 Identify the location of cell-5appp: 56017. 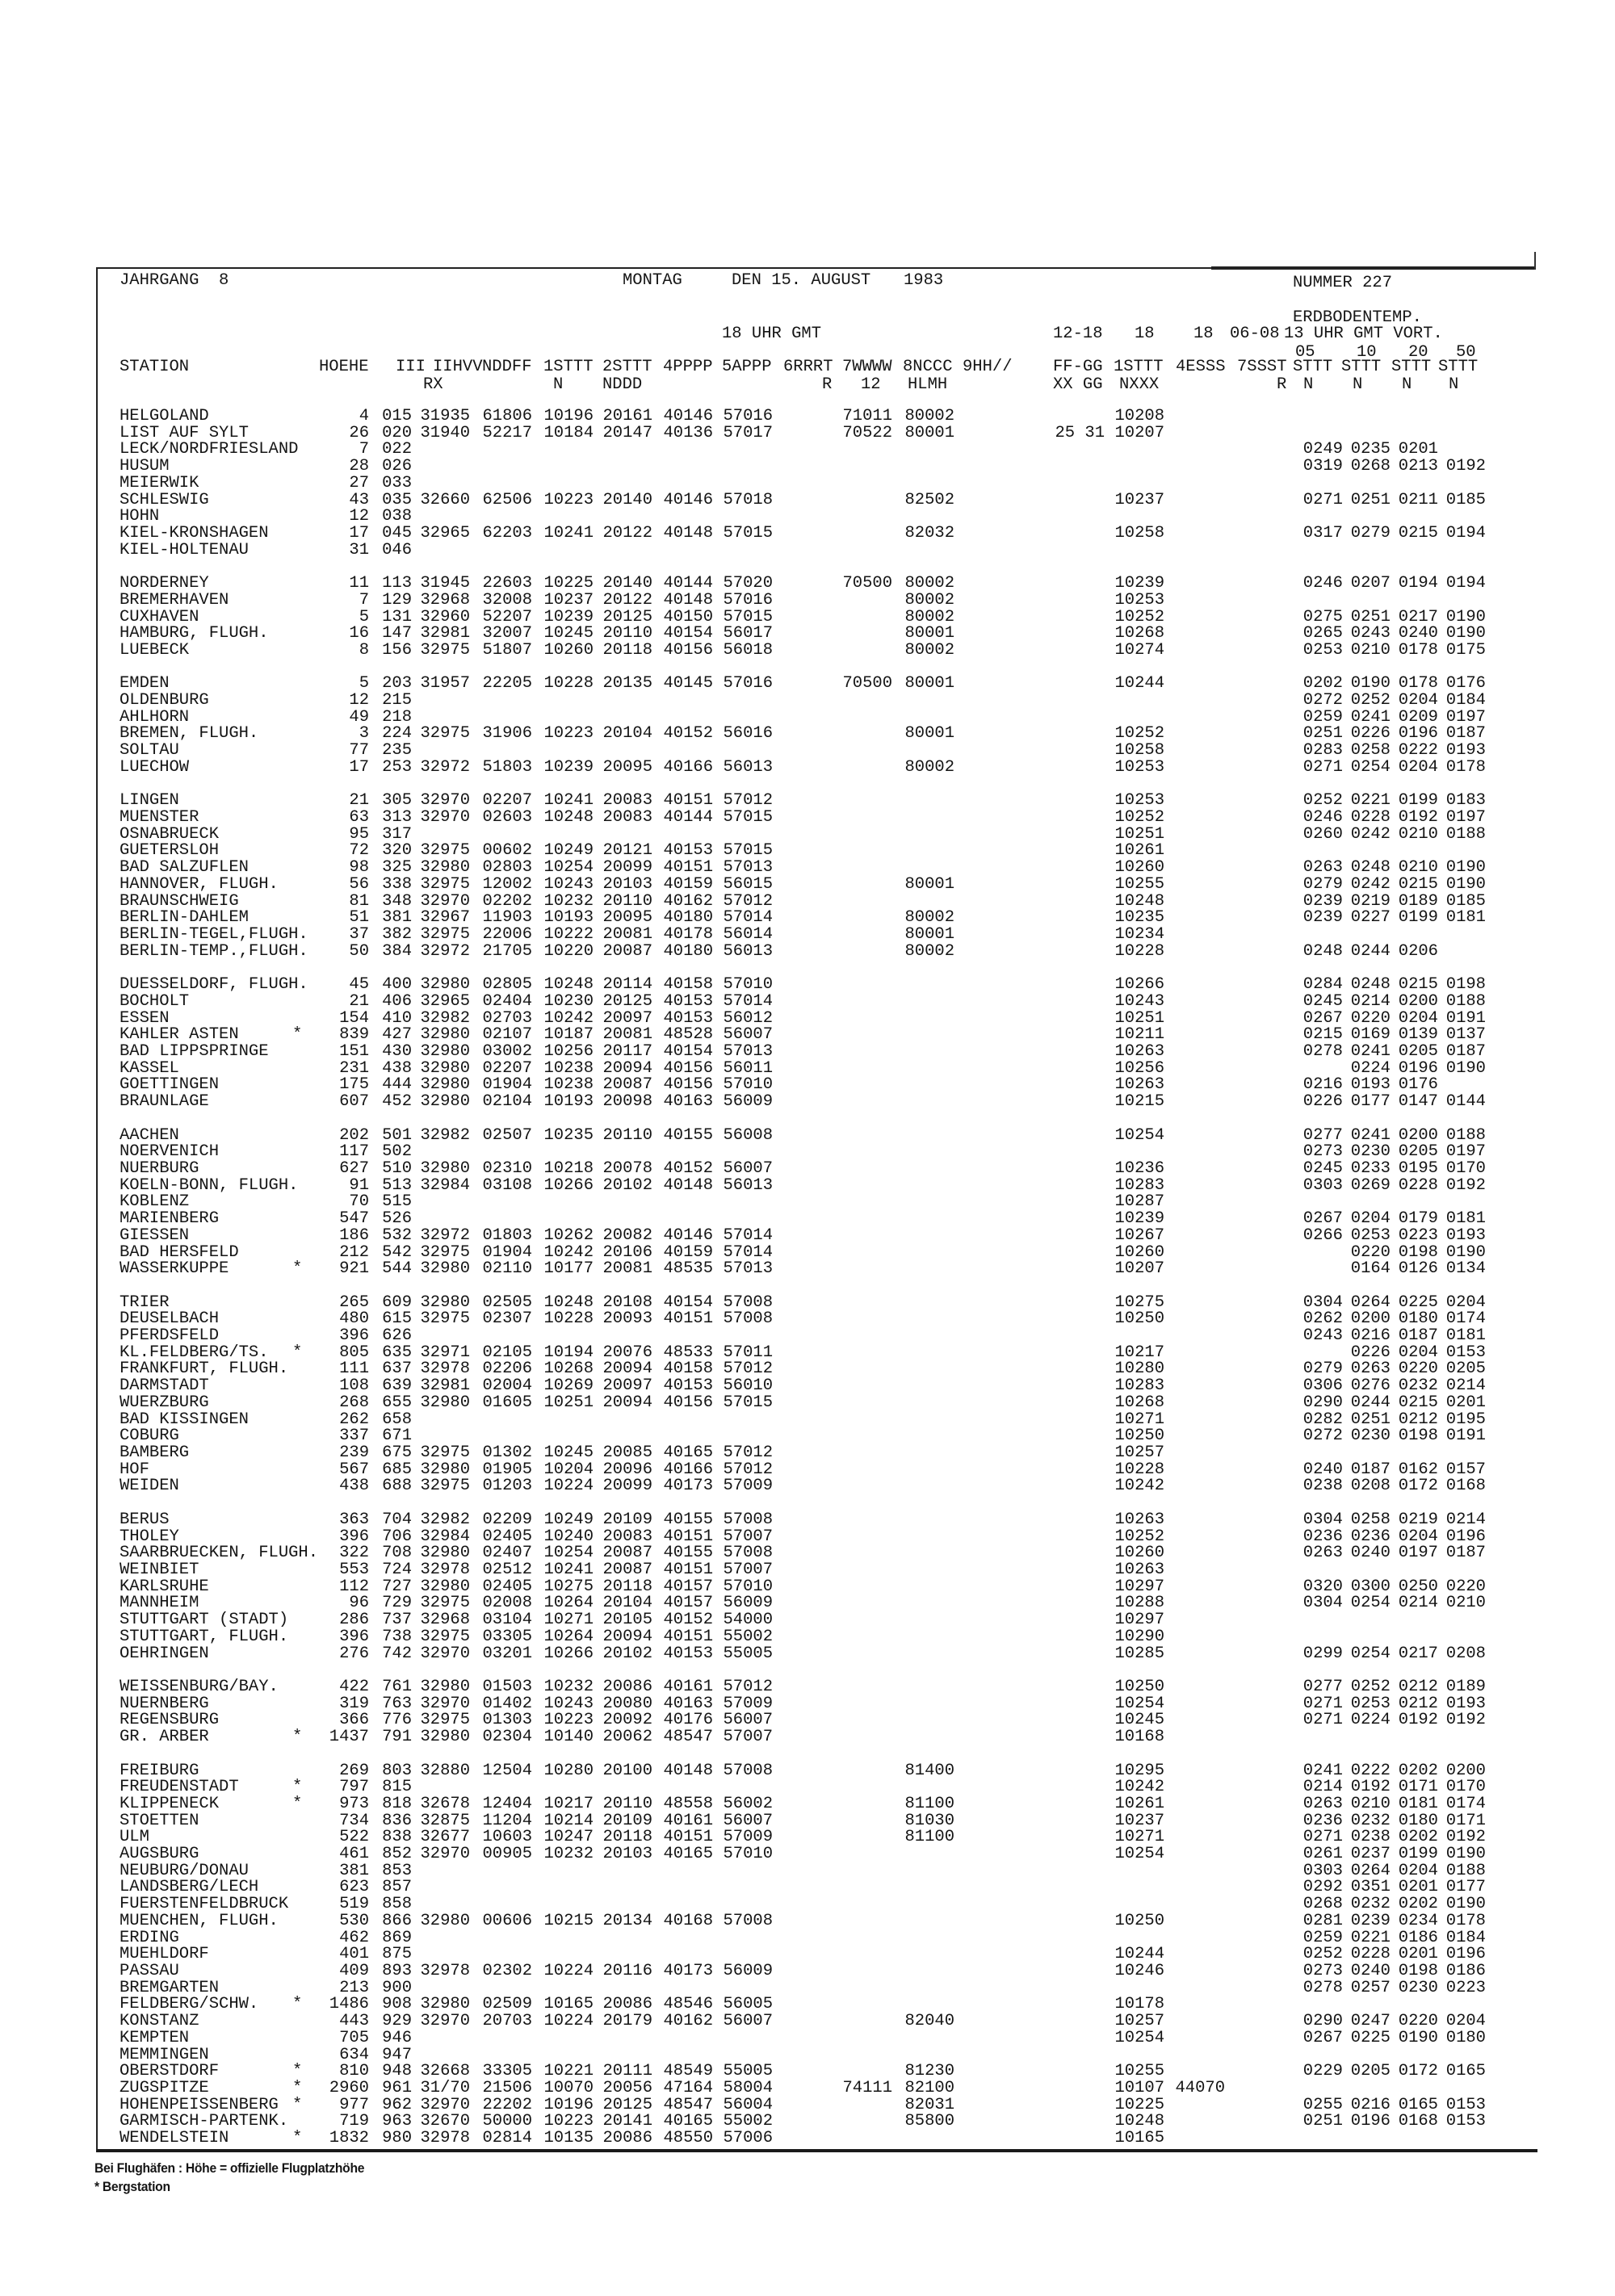
(748, 633).